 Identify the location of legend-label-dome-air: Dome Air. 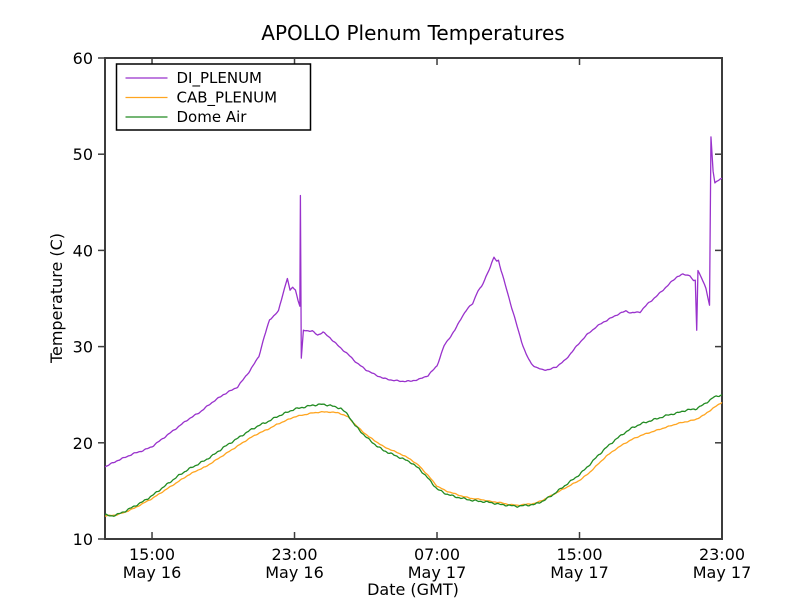
(212, 117).